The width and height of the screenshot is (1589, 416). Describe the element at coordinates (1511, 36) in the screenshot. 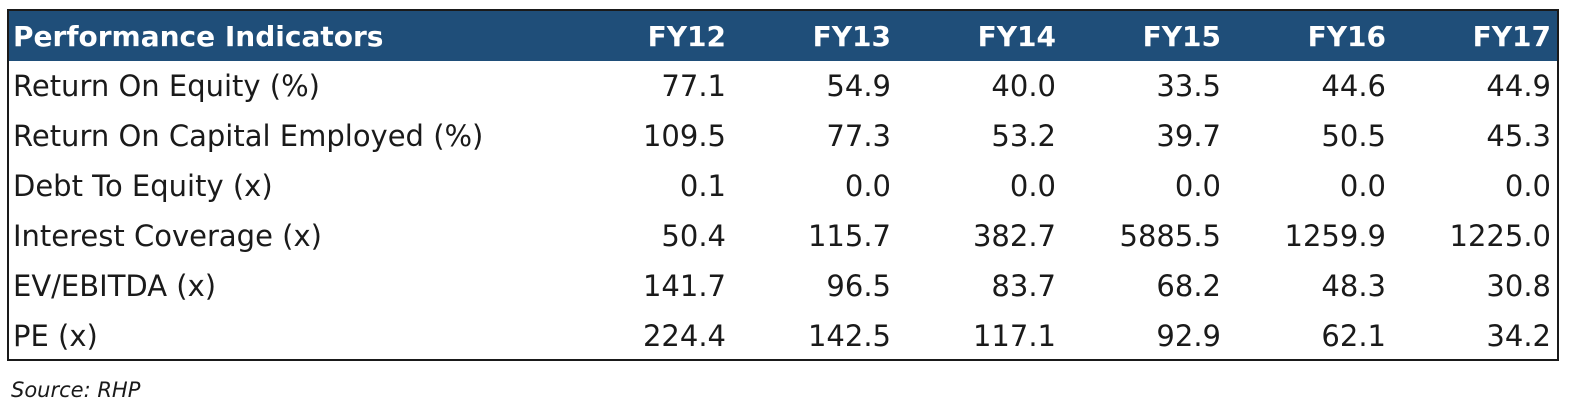

I see `header-year: FY17` at that location.